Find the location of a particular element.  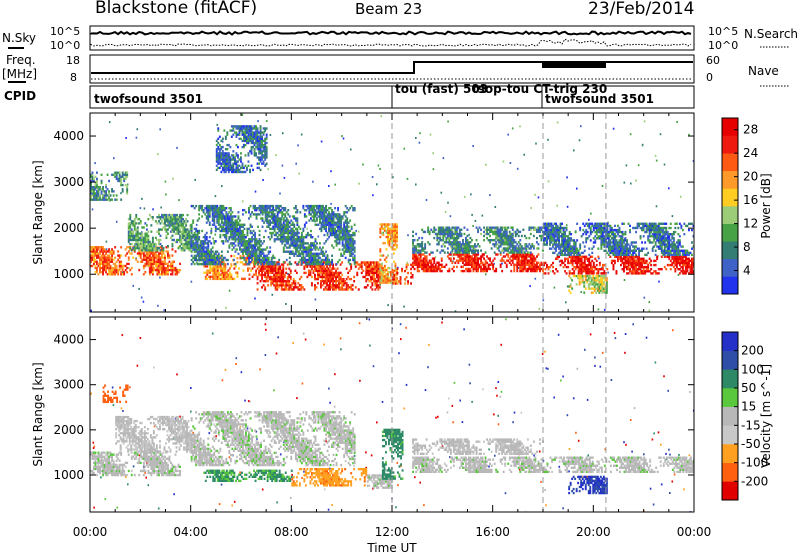

date-title: 23/Feb/2014 is located at coordinates (641, 9).